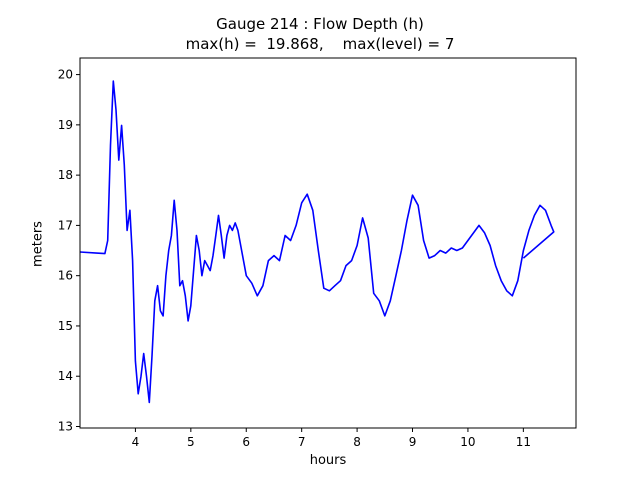 The image size is (640, 480). Describe the element at coordinates (65, 75) in the screenshot. I see `y-tick-label: 20` at that location.